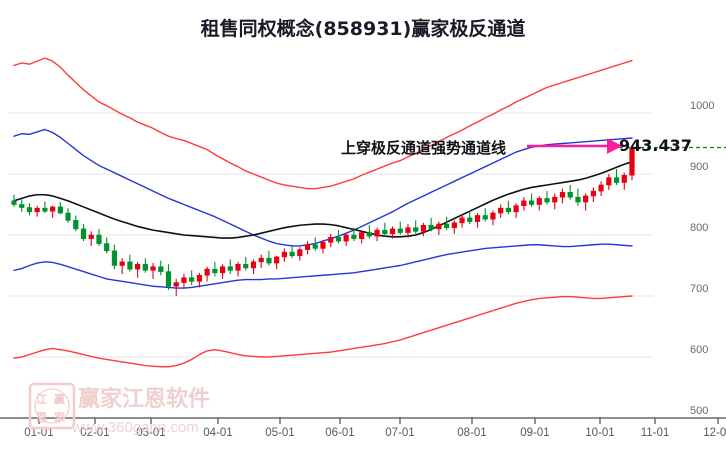 Image resolution: width=726 pixels, height=450 pixels. I want to click on x-tick-label-08-01: 08-01, so click(472, 433).